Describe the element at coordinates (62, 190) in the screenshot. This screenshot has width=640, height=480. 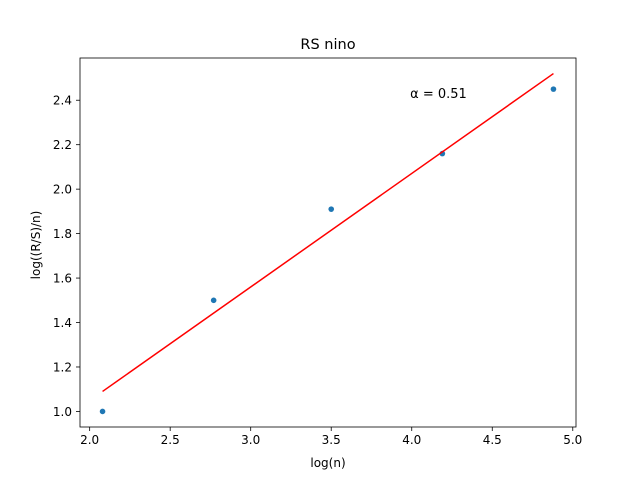
I see `y-tick-label: 2.0` at that location.